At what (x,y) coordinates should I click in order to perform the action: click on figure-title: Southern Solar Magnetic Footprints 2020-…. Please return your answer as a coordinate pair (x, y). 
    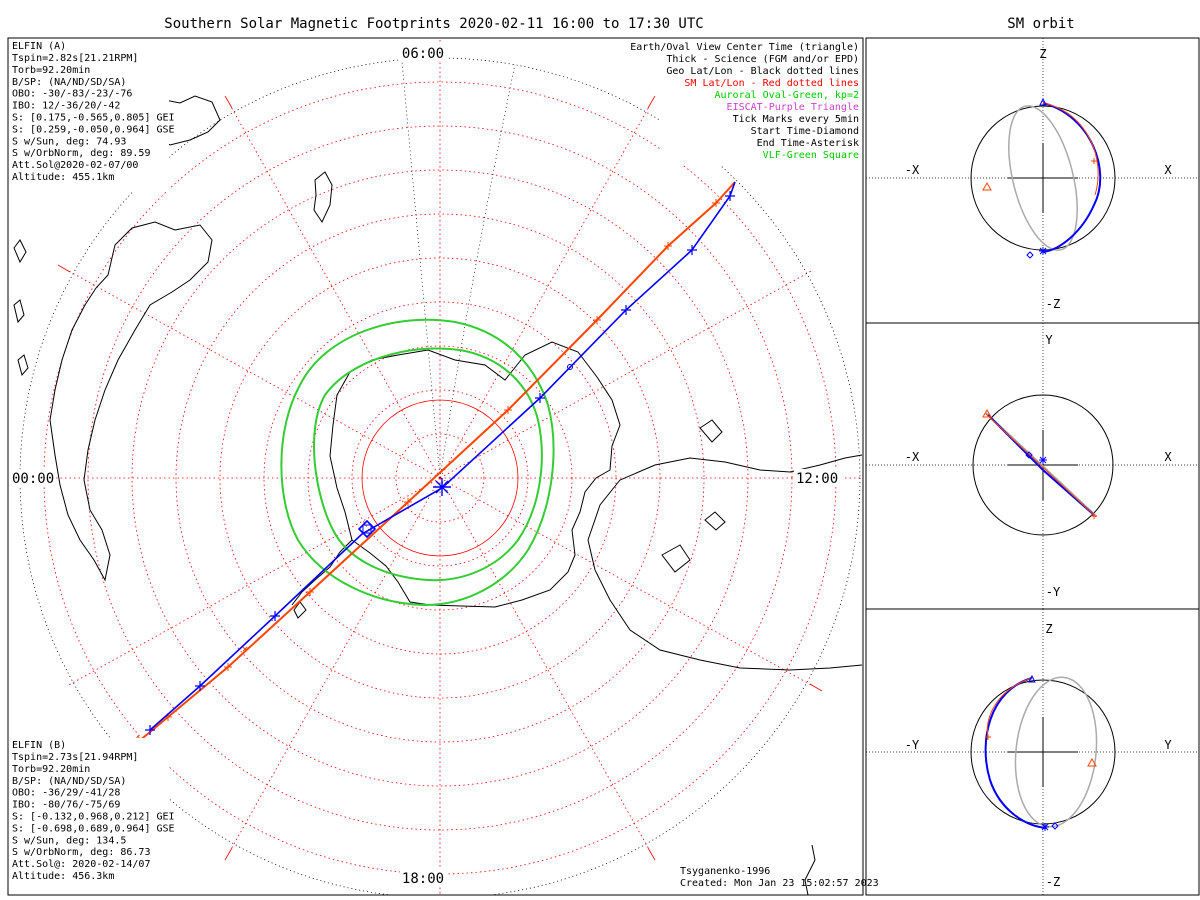
    Looking at the image, I should click on (433, 24).